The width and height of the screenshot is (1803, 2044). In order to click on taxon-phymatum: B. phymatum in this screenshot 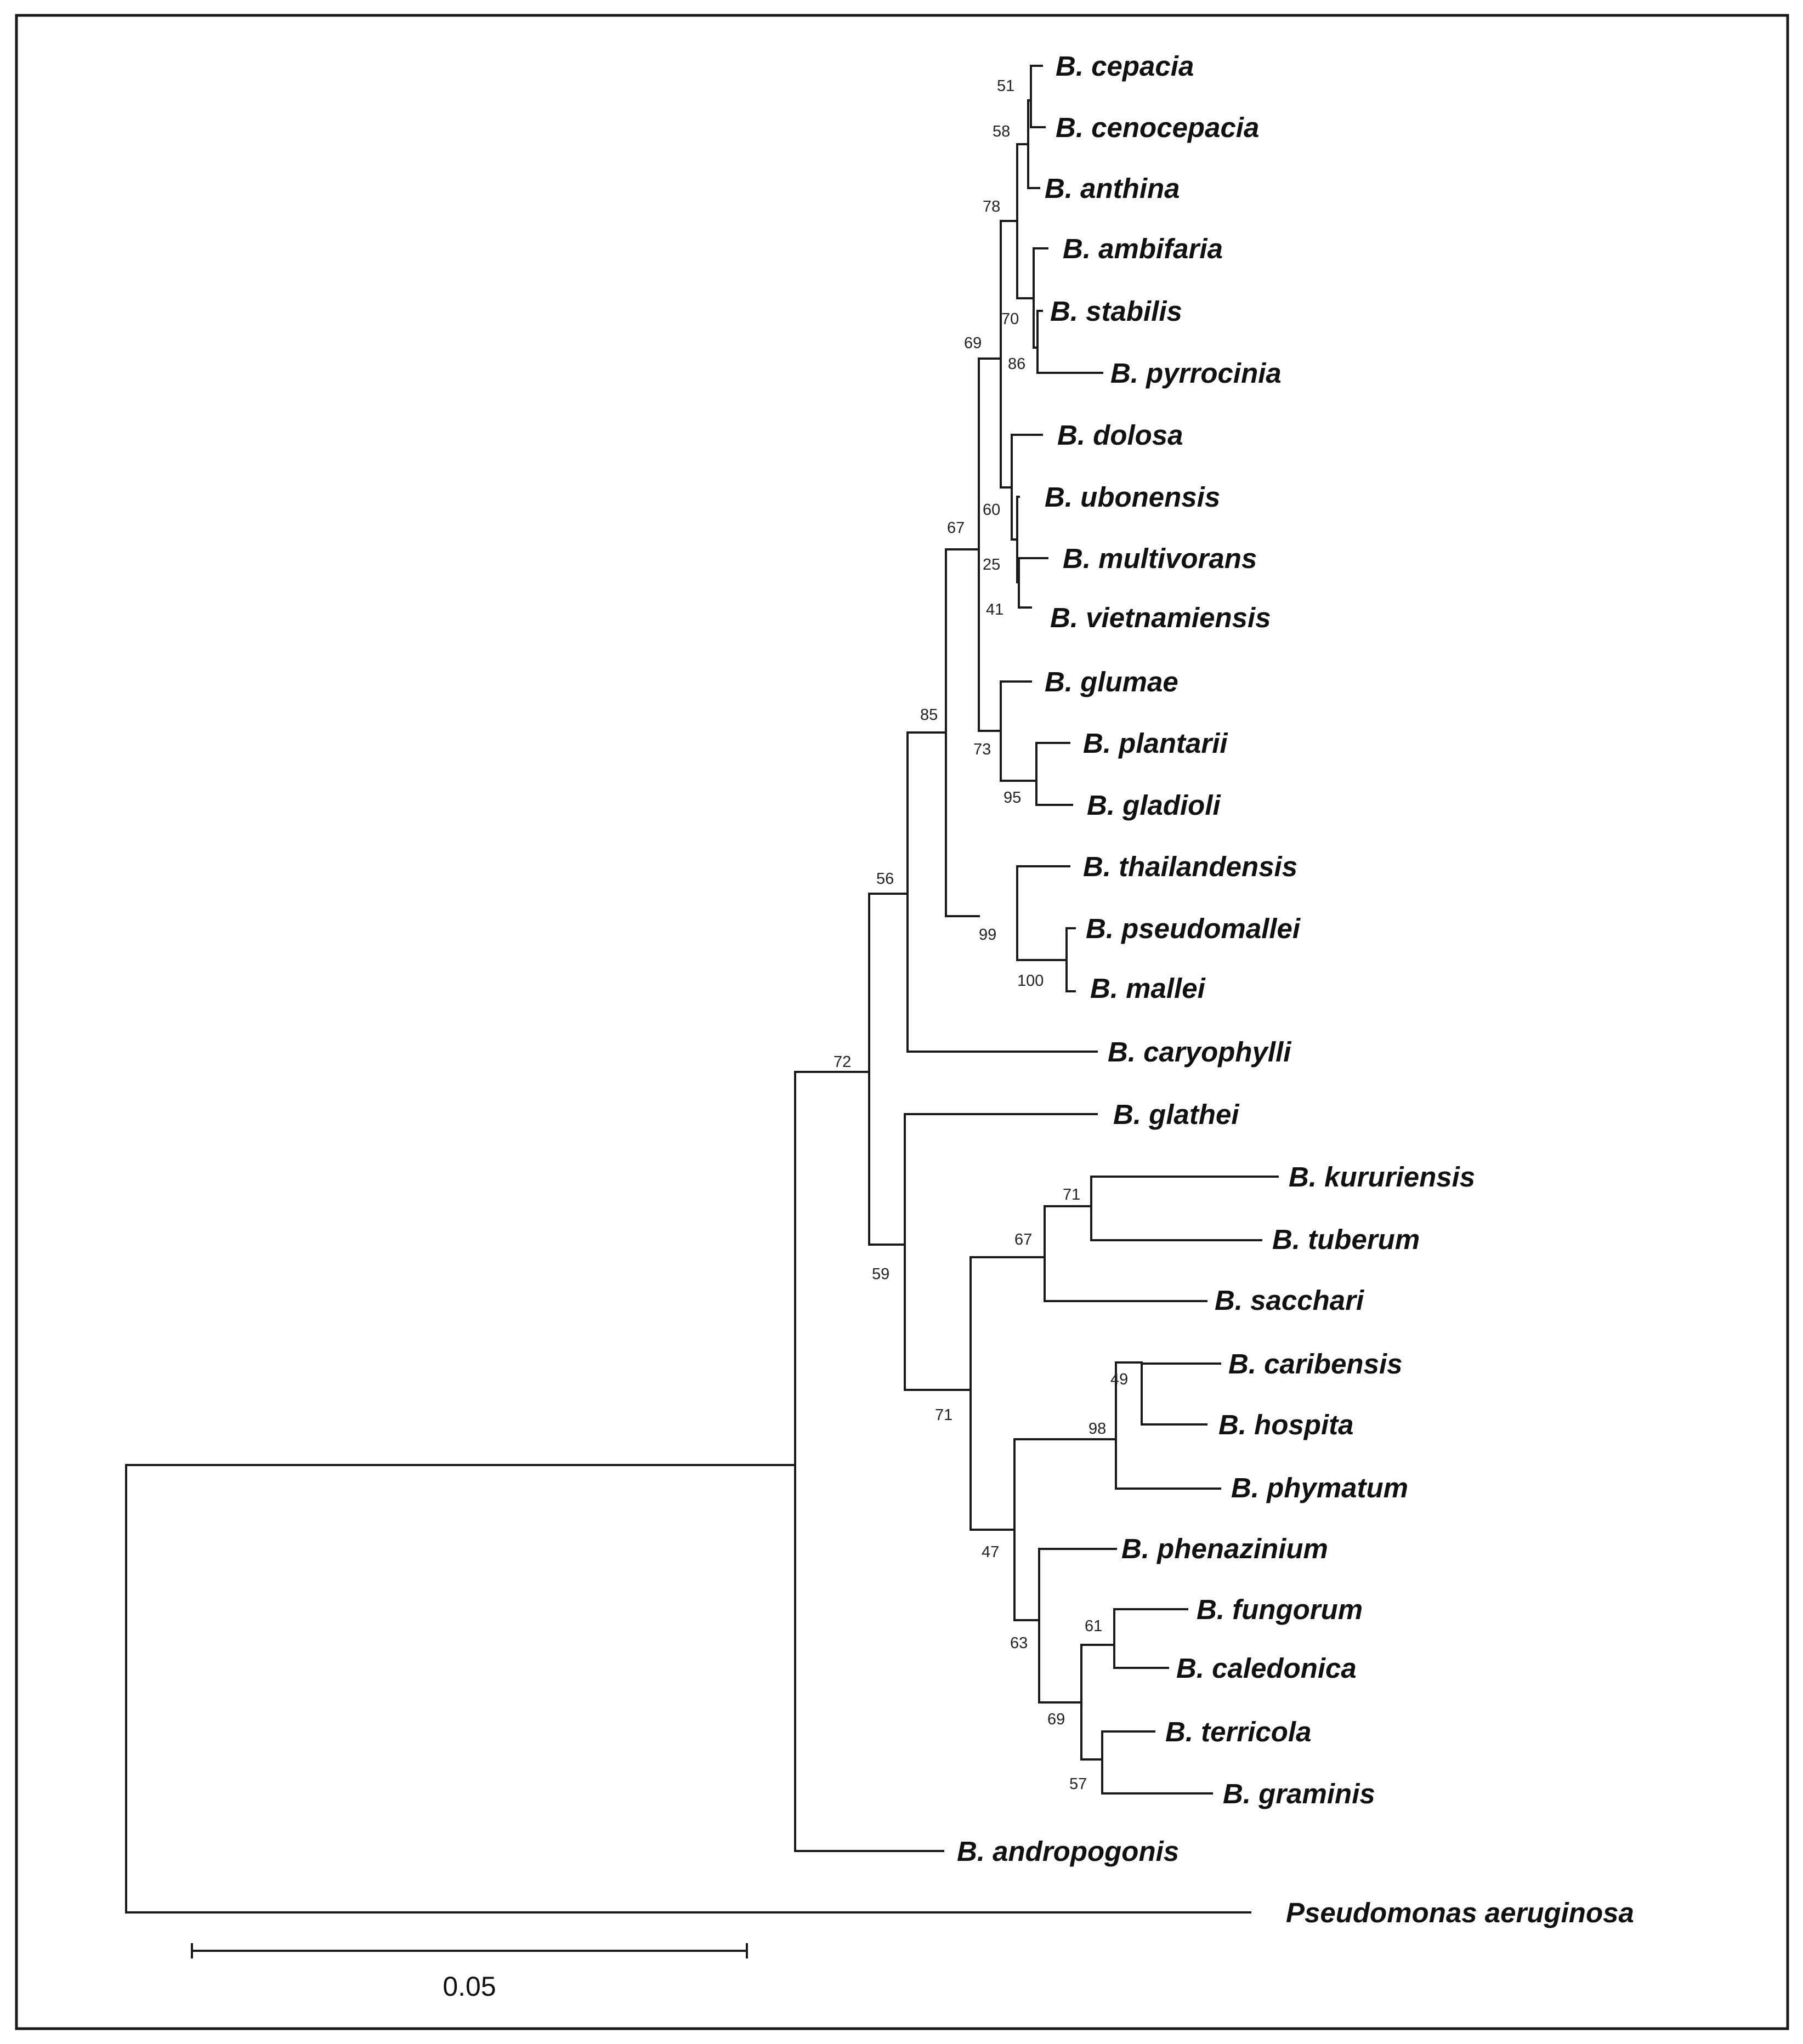, I will do `click(1319, 1487)`.